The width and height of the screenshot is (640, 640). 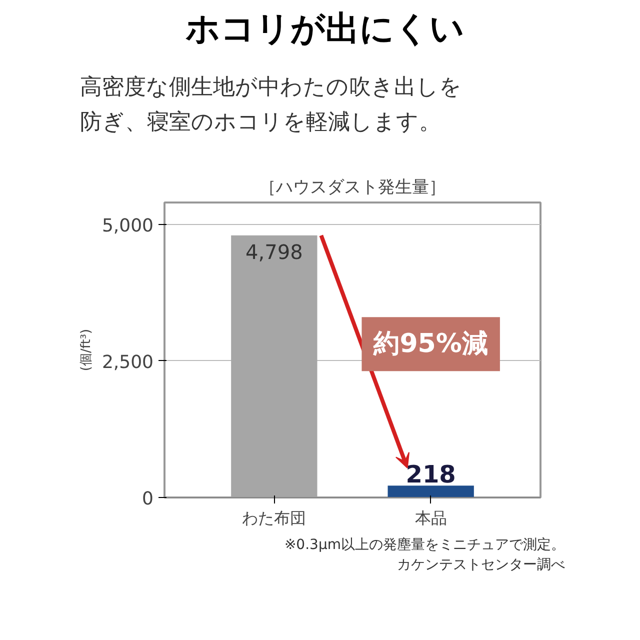 What do you see at coordinates (424, 545) in the screenshot?
I see `text: ※0.3µm以上の発塵量をミニチュアで測定。` at bounding box center [424, 545].